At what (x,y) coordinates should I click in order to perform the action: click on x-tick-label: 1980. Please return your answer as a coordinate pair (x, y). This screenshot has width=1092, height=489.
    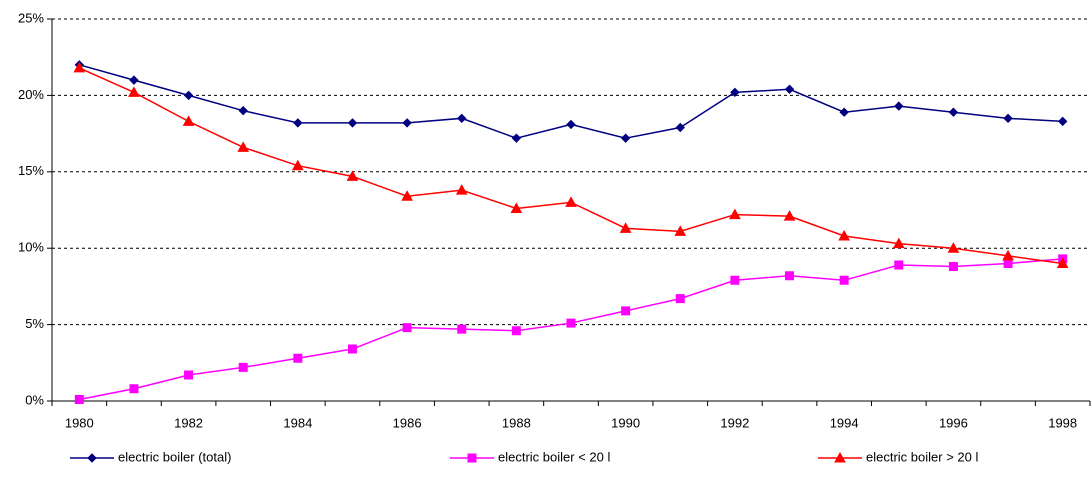
    Looking at the image, I should click on (79, 422).